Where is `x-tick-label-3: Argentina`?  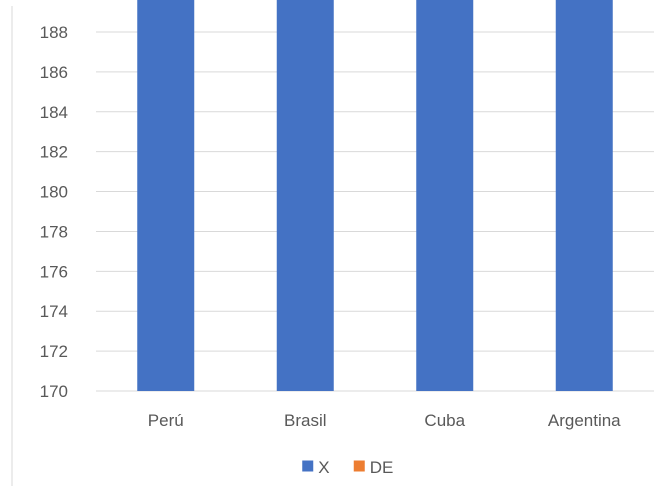 x-tick-label-3: Argentina is located at coordinates (584, 420).